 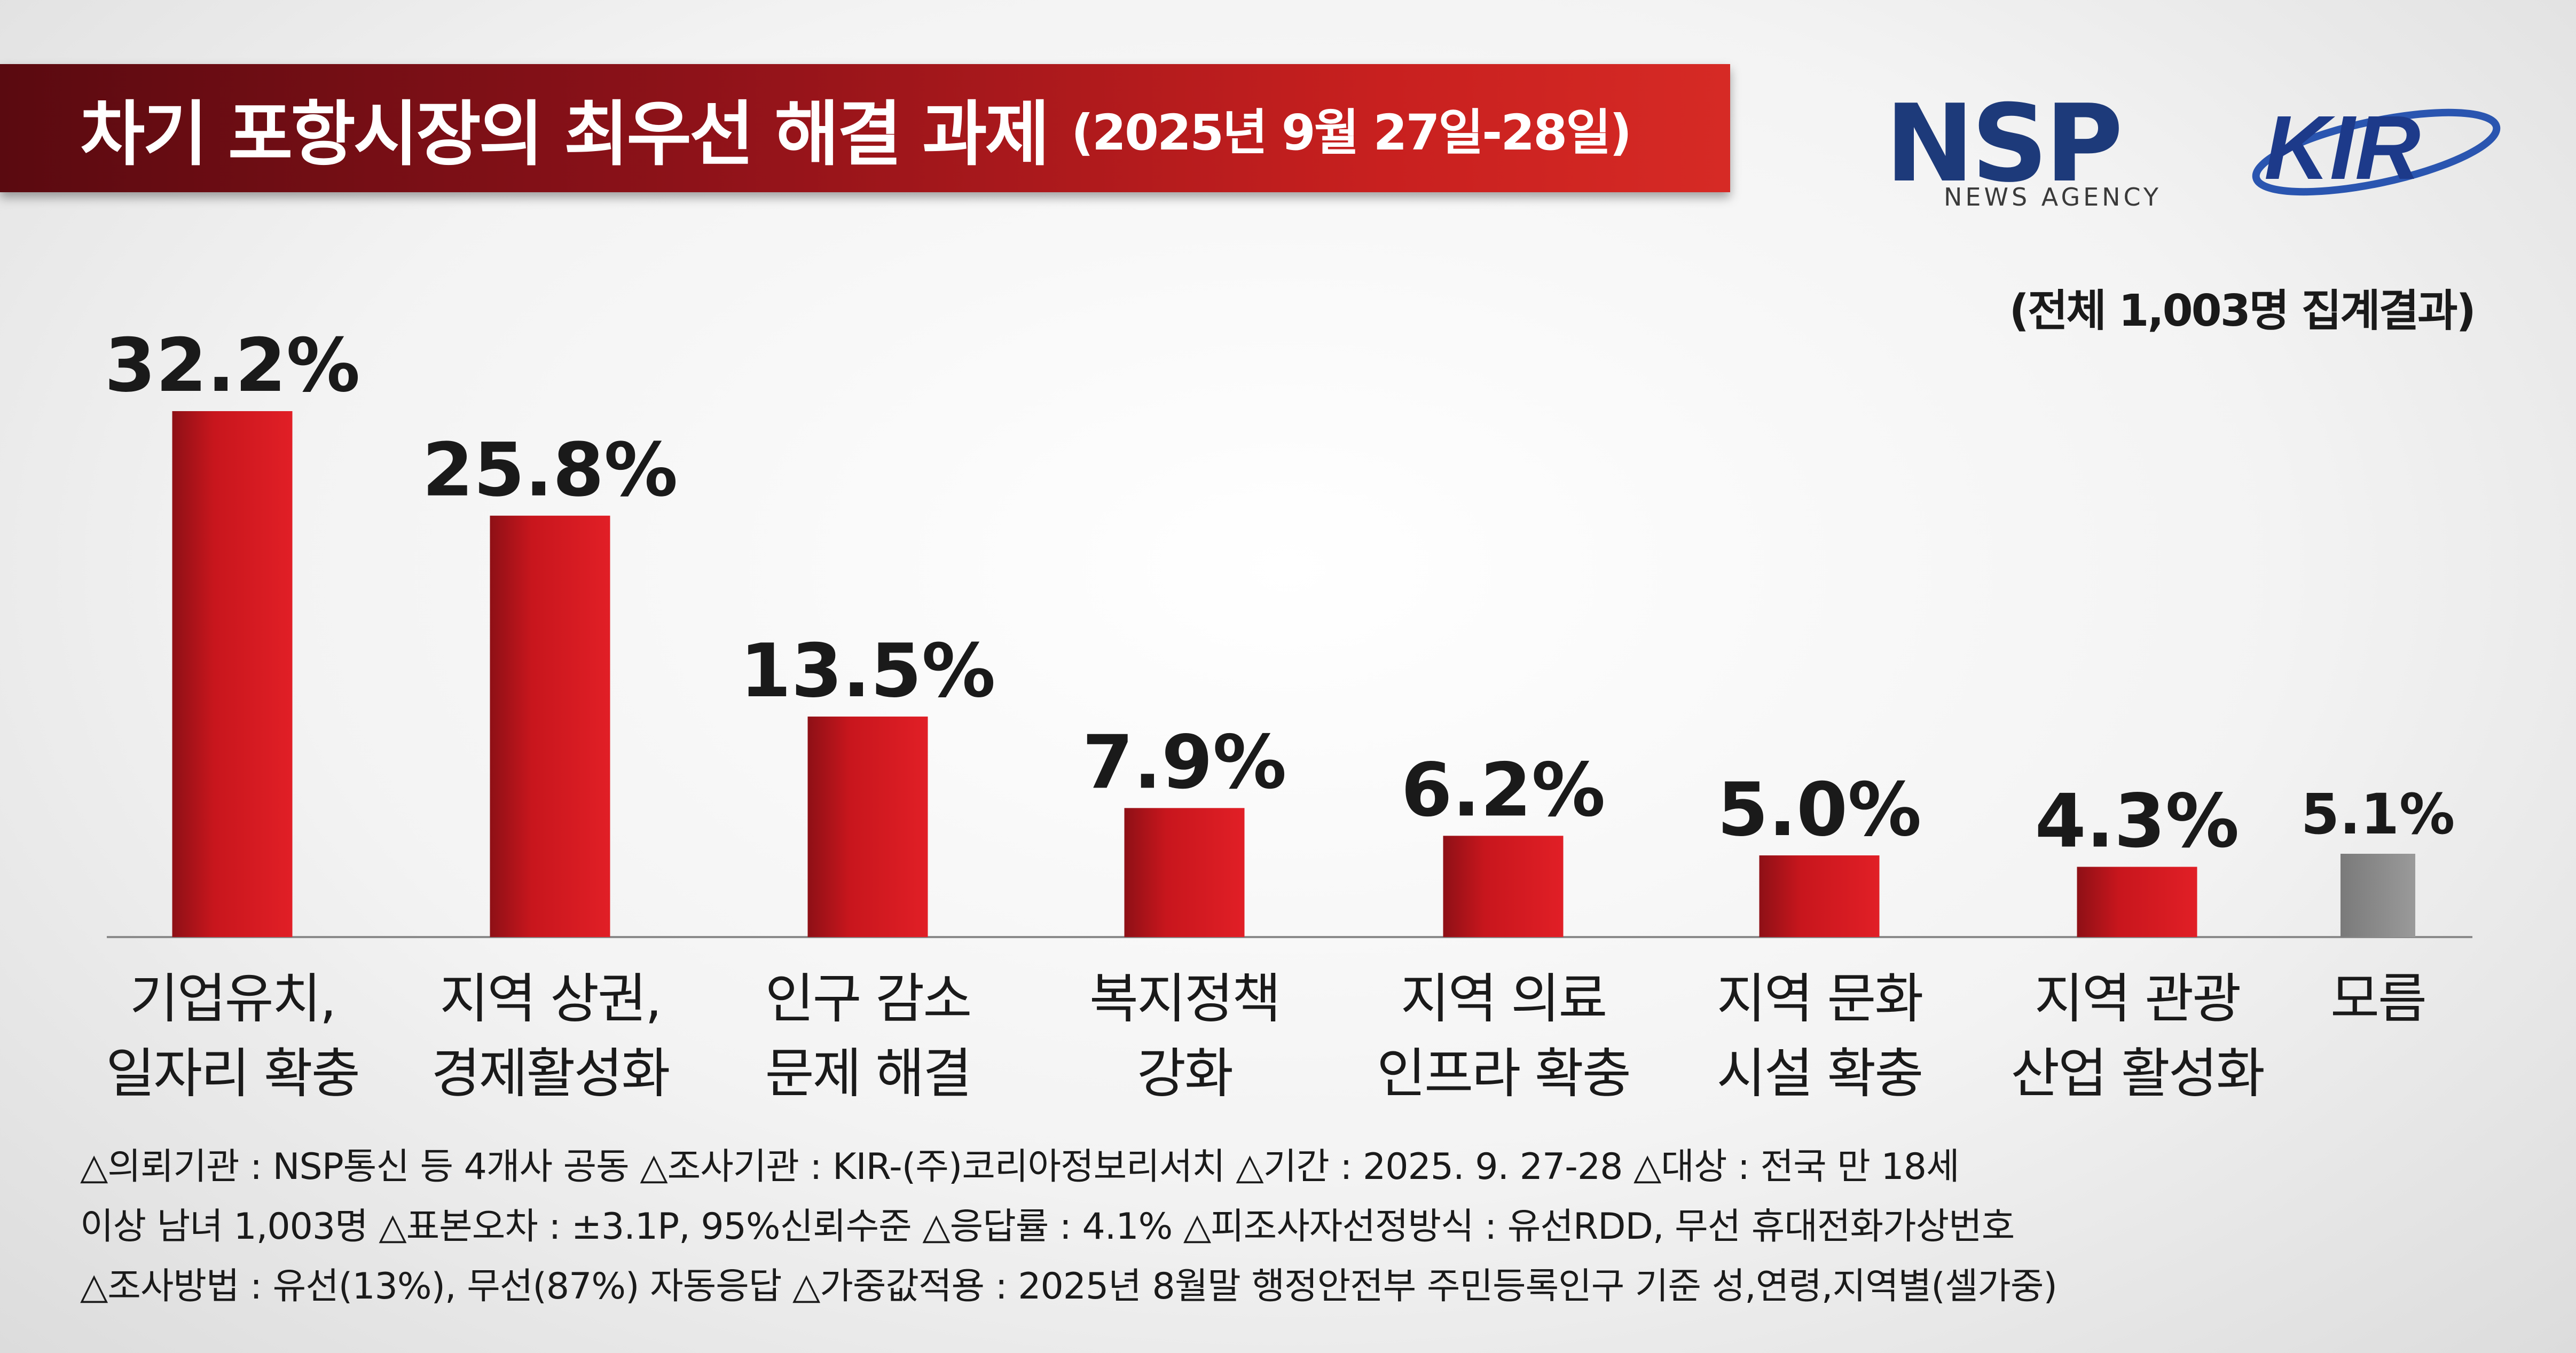 What do you see at coordinates (550, 1073) in the screenshot?
I see `category-label: 경제활성화` at bounding box center [550, 1073].